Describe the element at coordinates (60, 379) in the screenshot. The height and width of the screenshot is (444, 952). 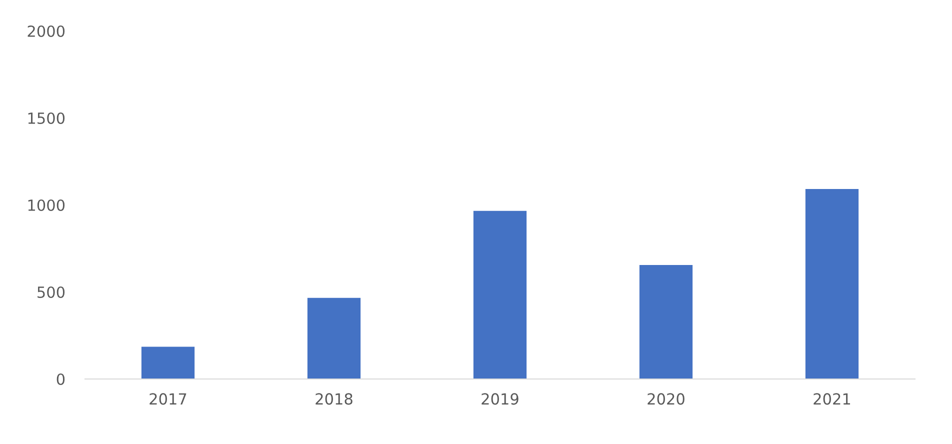
I see `y-tick-label: 0` at that location.